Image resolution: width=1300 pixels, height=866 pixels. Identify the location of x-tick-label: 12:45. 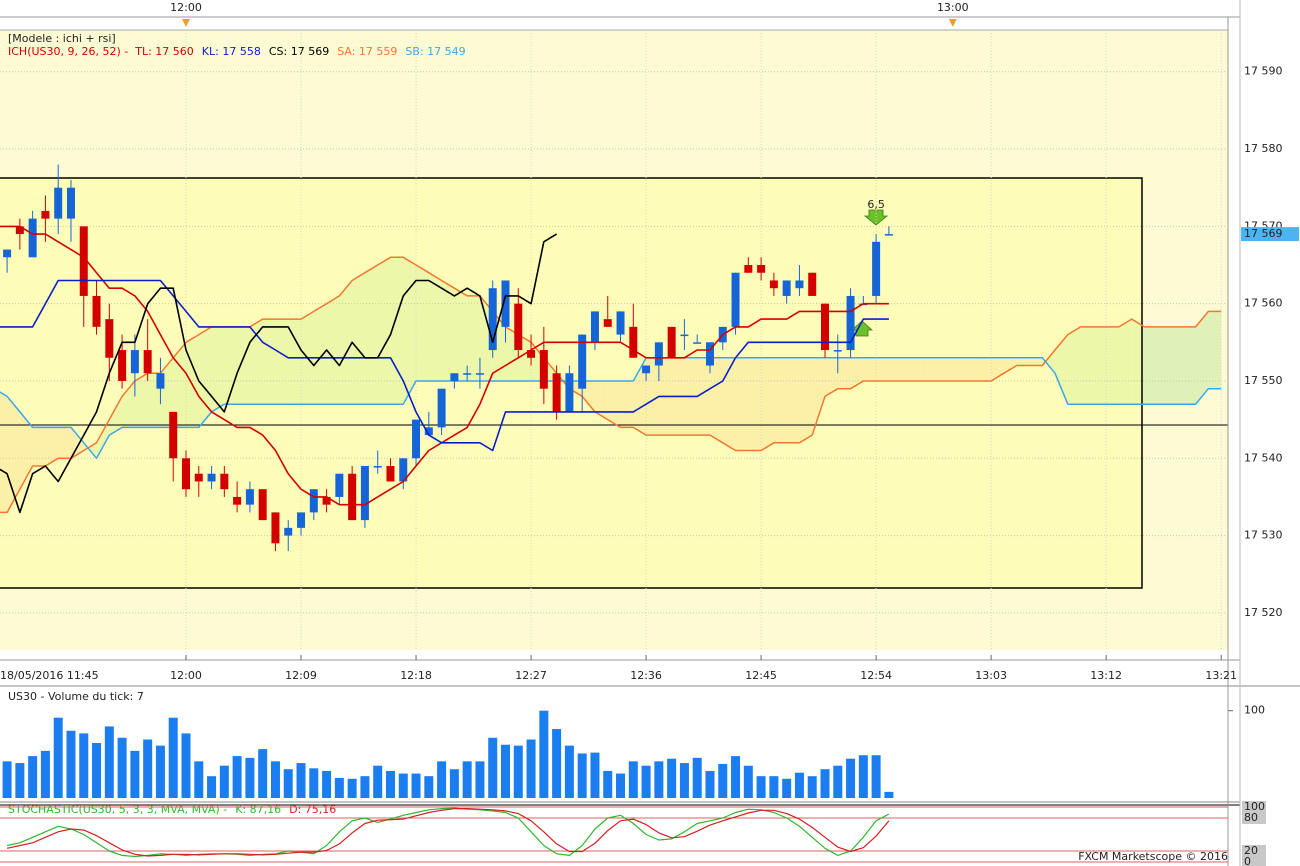
(761, 675).